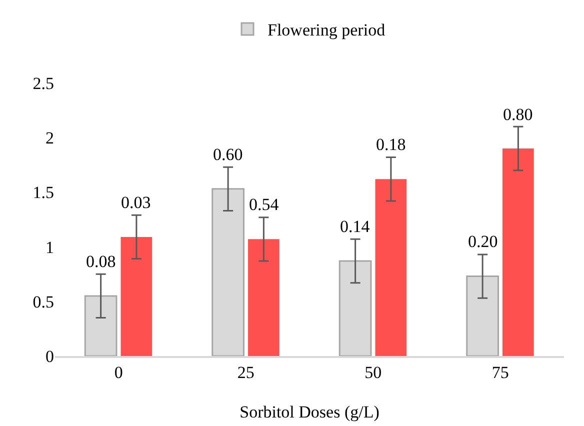 Image resolution: width=584 pixels, height=426 pixels. Describe the element at coordinates (355, 226) in the screenshot. I see `annotation: 0.14` at that location.